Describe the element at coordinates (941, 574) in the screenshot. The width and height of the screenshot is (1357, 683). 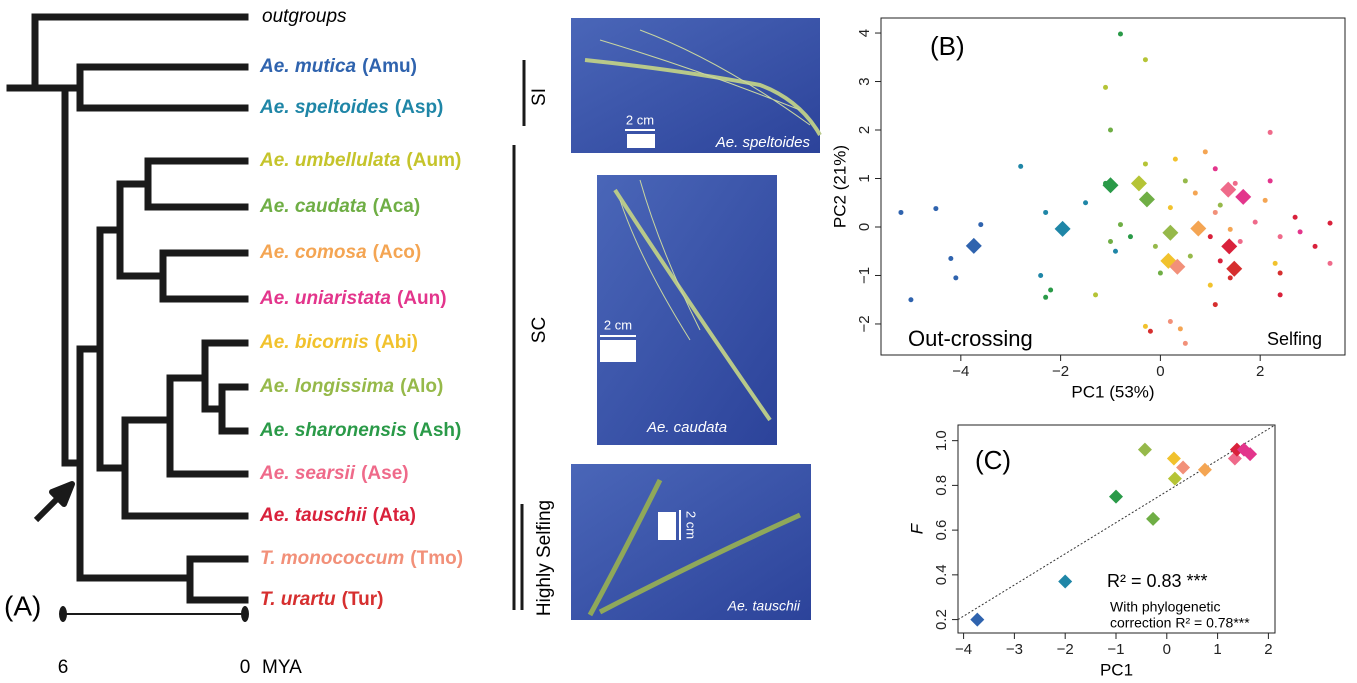
I see `y-tick-label: 0.4` at that location.